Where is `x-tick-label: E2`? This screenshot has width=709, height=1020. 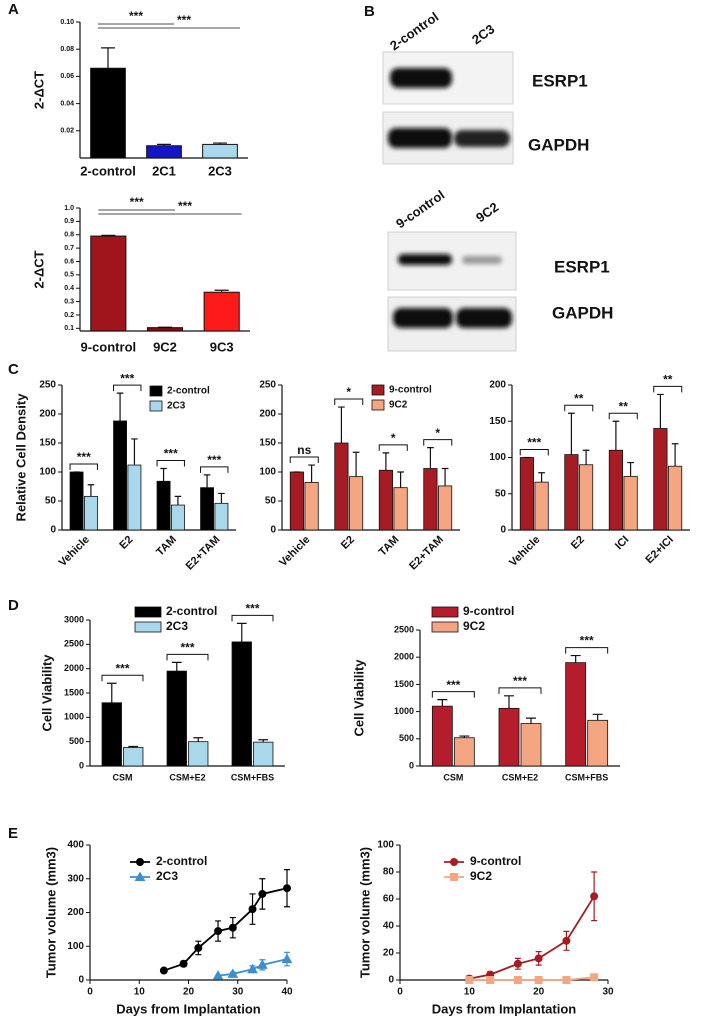
x-tick-label: E2 is located at coordinates (348, 543).